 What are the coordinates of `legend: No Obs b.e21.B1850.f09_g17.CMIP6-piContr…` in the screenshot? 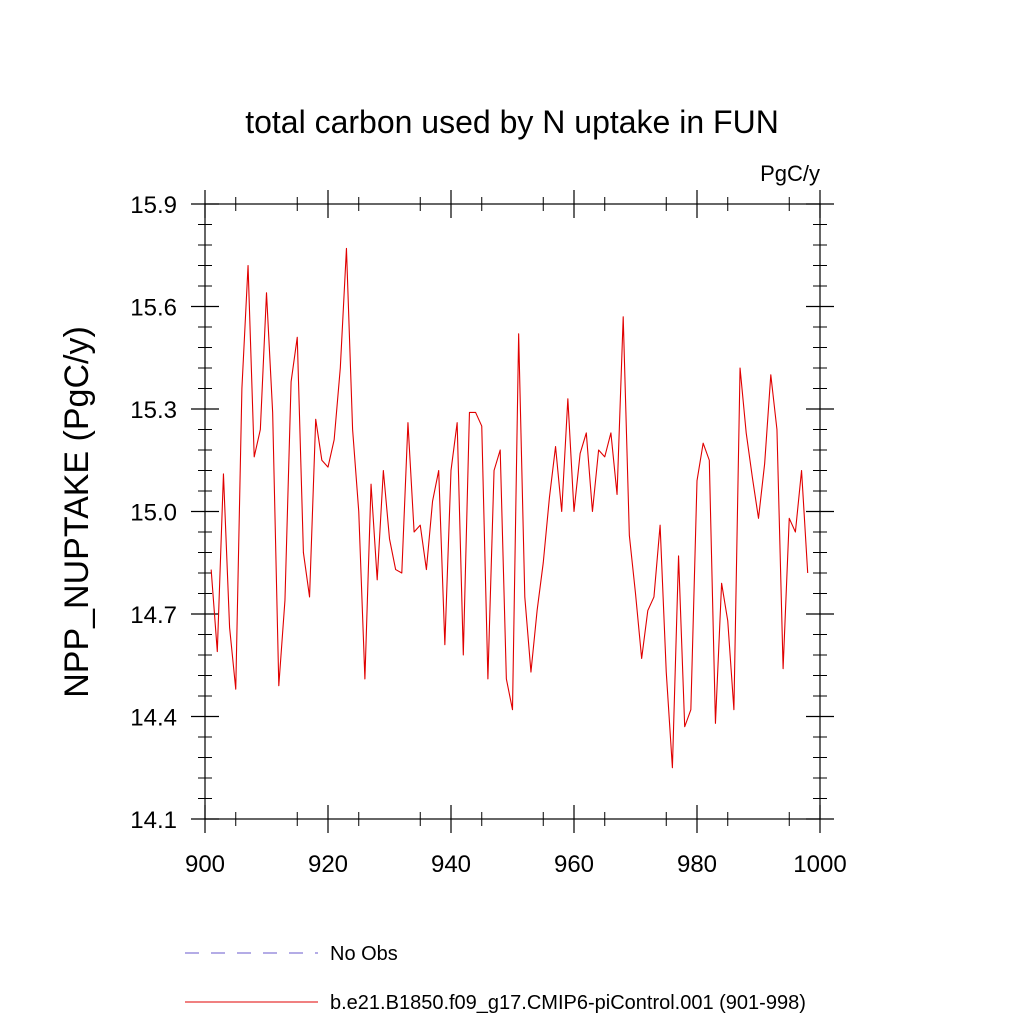 It's located at (495, 978).